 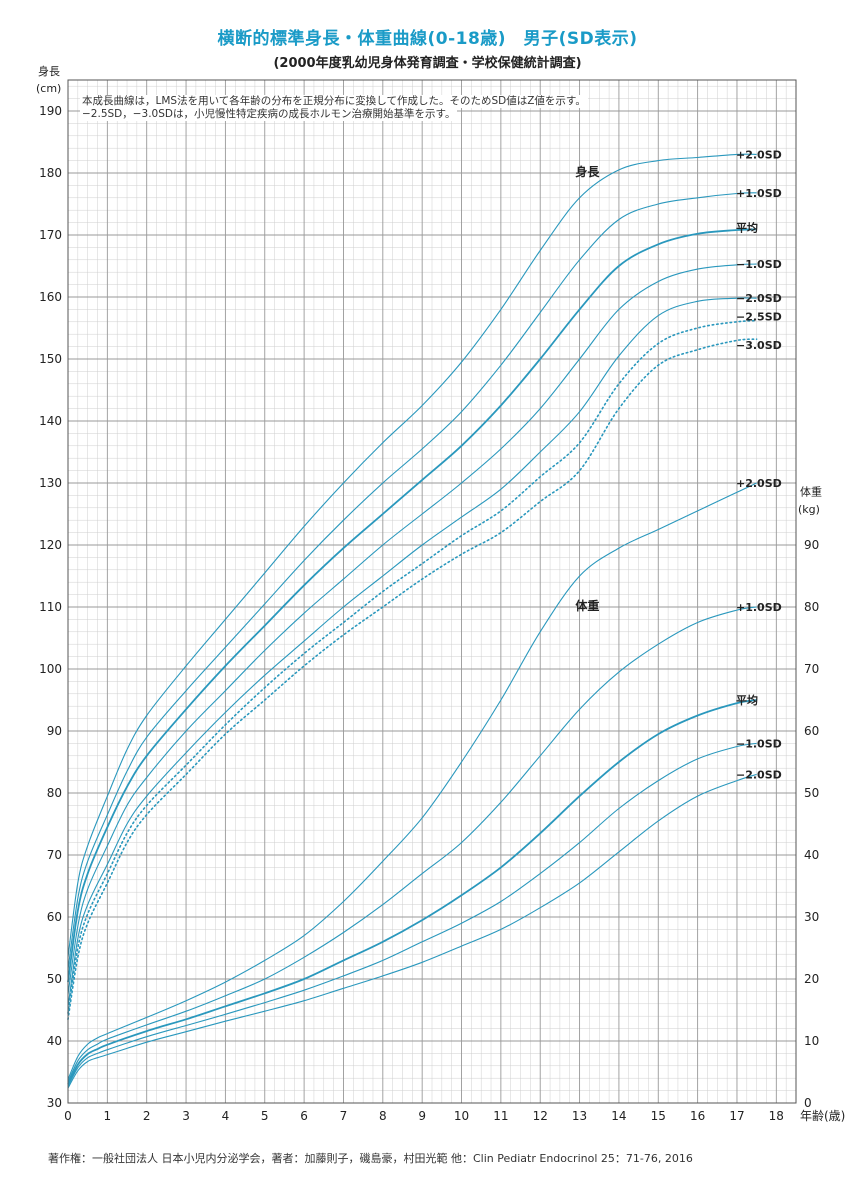 What do you see at coordinates (811, 545) in the screenshot?
I see `y-right-tick-label: 90` at bounding box center [811, 545].